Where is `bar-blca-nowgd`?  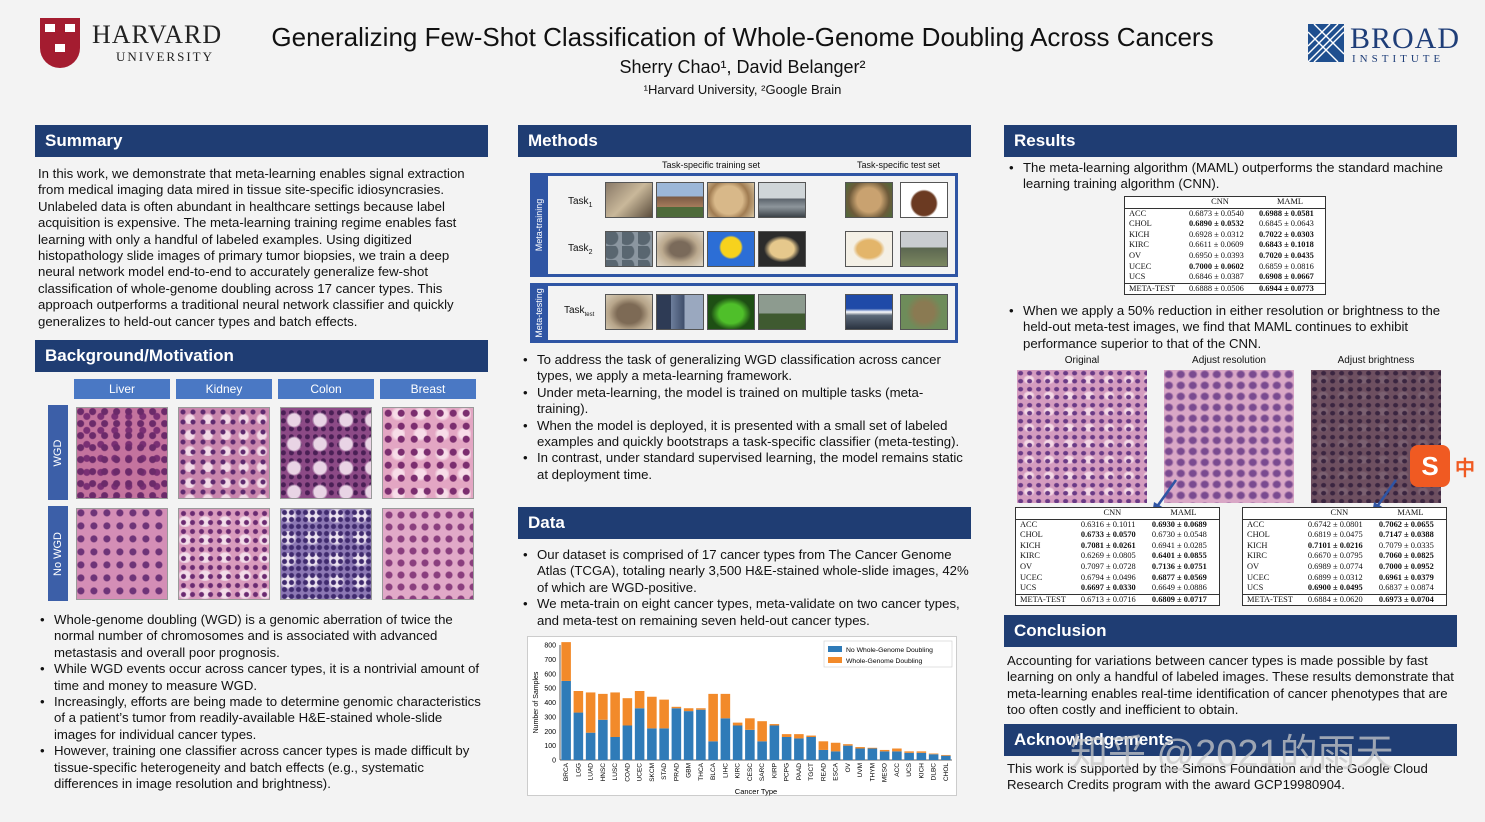
bar-blca-nowgd is located at coordinates (713, 750).